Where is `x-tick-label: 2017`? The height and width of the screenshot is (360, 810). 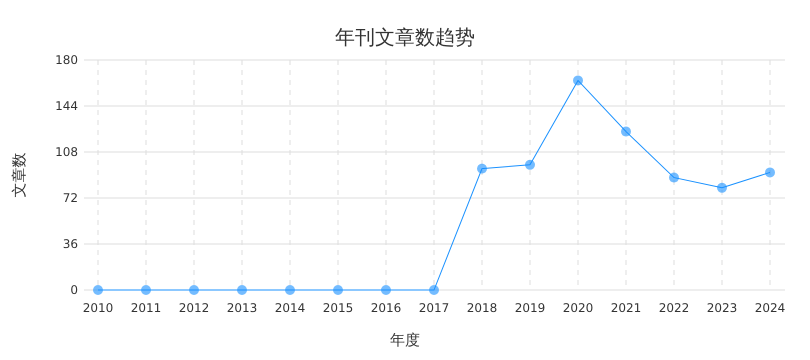
x-tick-label: 2017 is located at coordinates (434, 308).